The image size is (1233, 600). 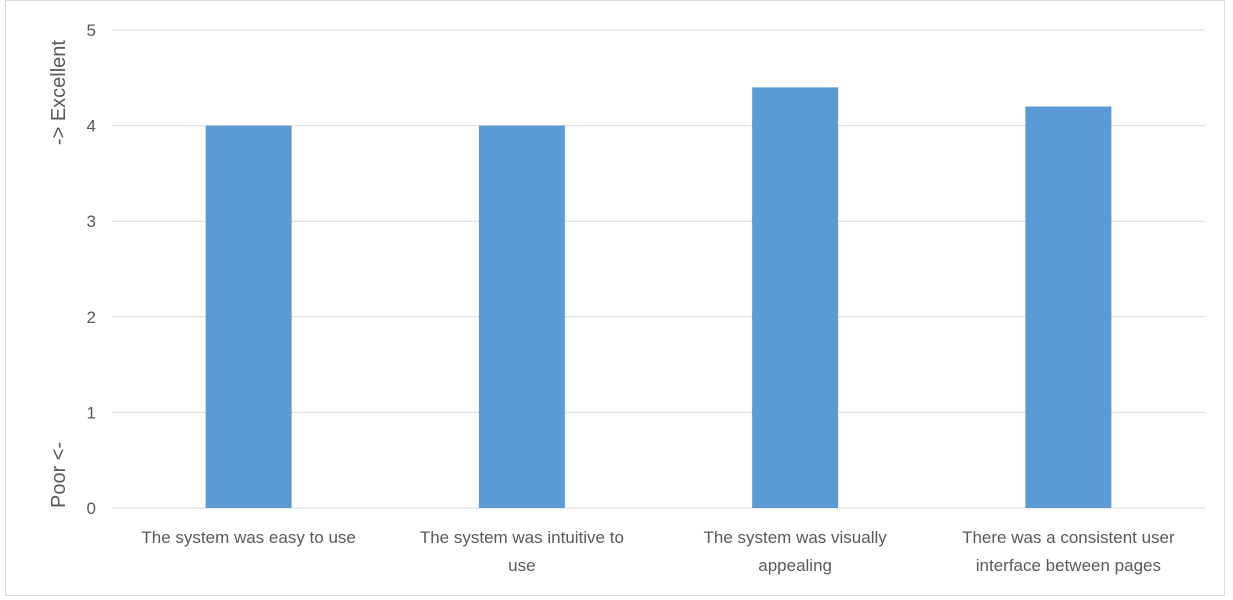 I want to click on y-axis-label-low: Poor <-, so click(x=59, y=475).